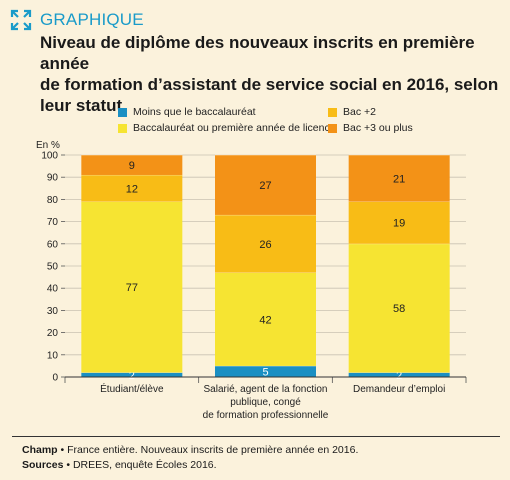 This screenshot has height=480, width=510. I want to click on legend-item-bac3: Bac +3 ou plus, so click(370, 128).